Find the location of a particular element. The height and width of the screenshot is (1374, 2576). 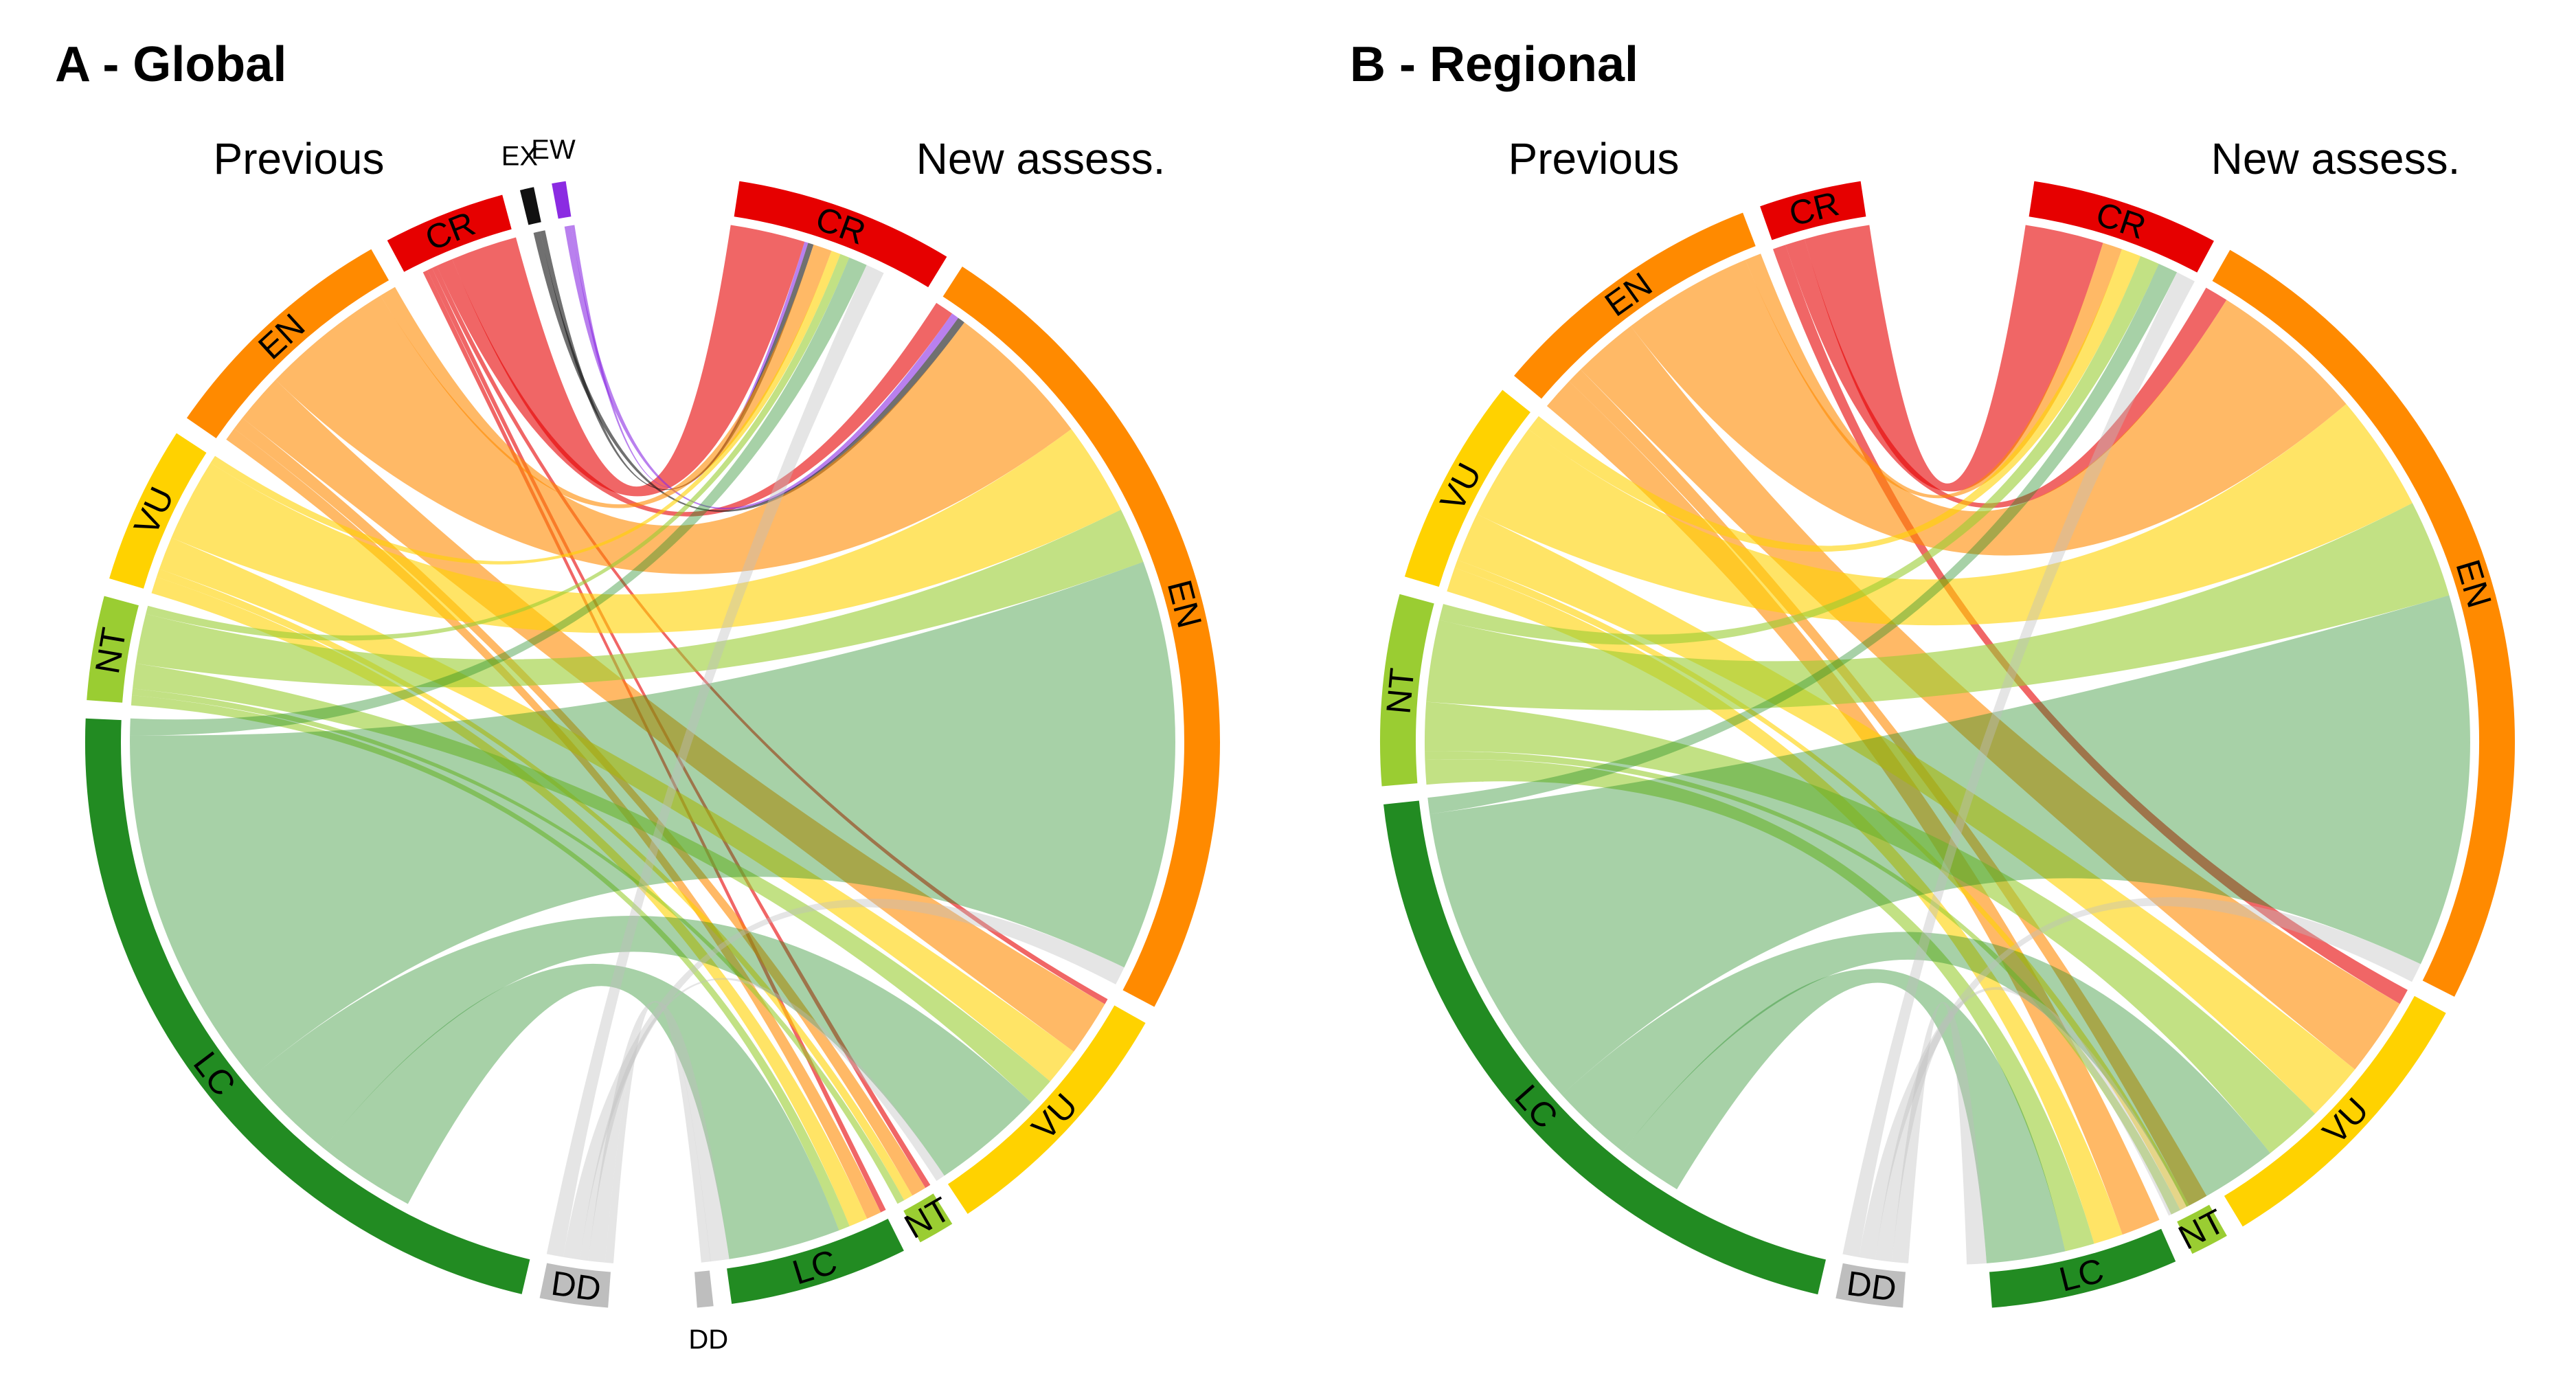

flow-dd-to-dd is located at coordinates (658, 1132).